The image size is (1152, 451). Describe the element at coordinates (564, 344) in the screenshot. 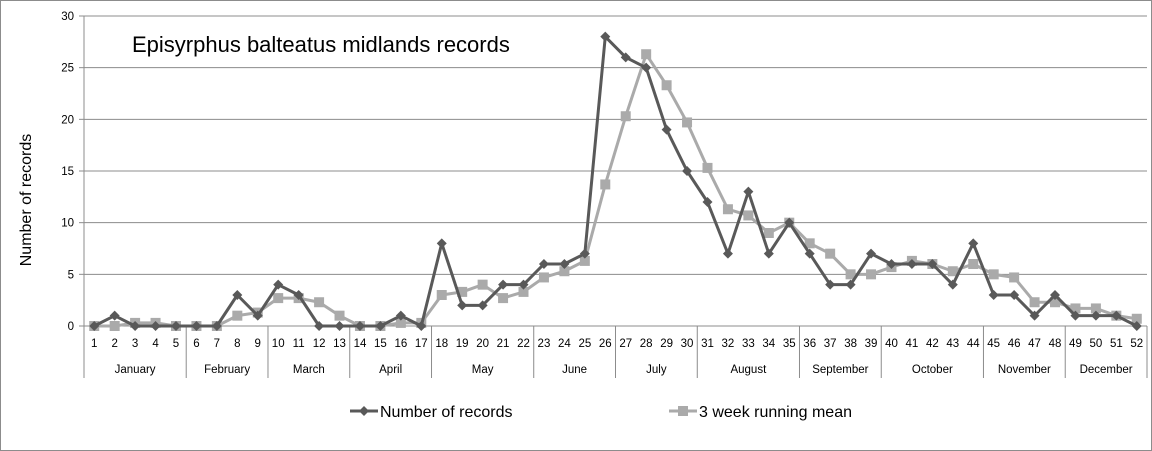

I see `x-tick-label: 24` at that location.